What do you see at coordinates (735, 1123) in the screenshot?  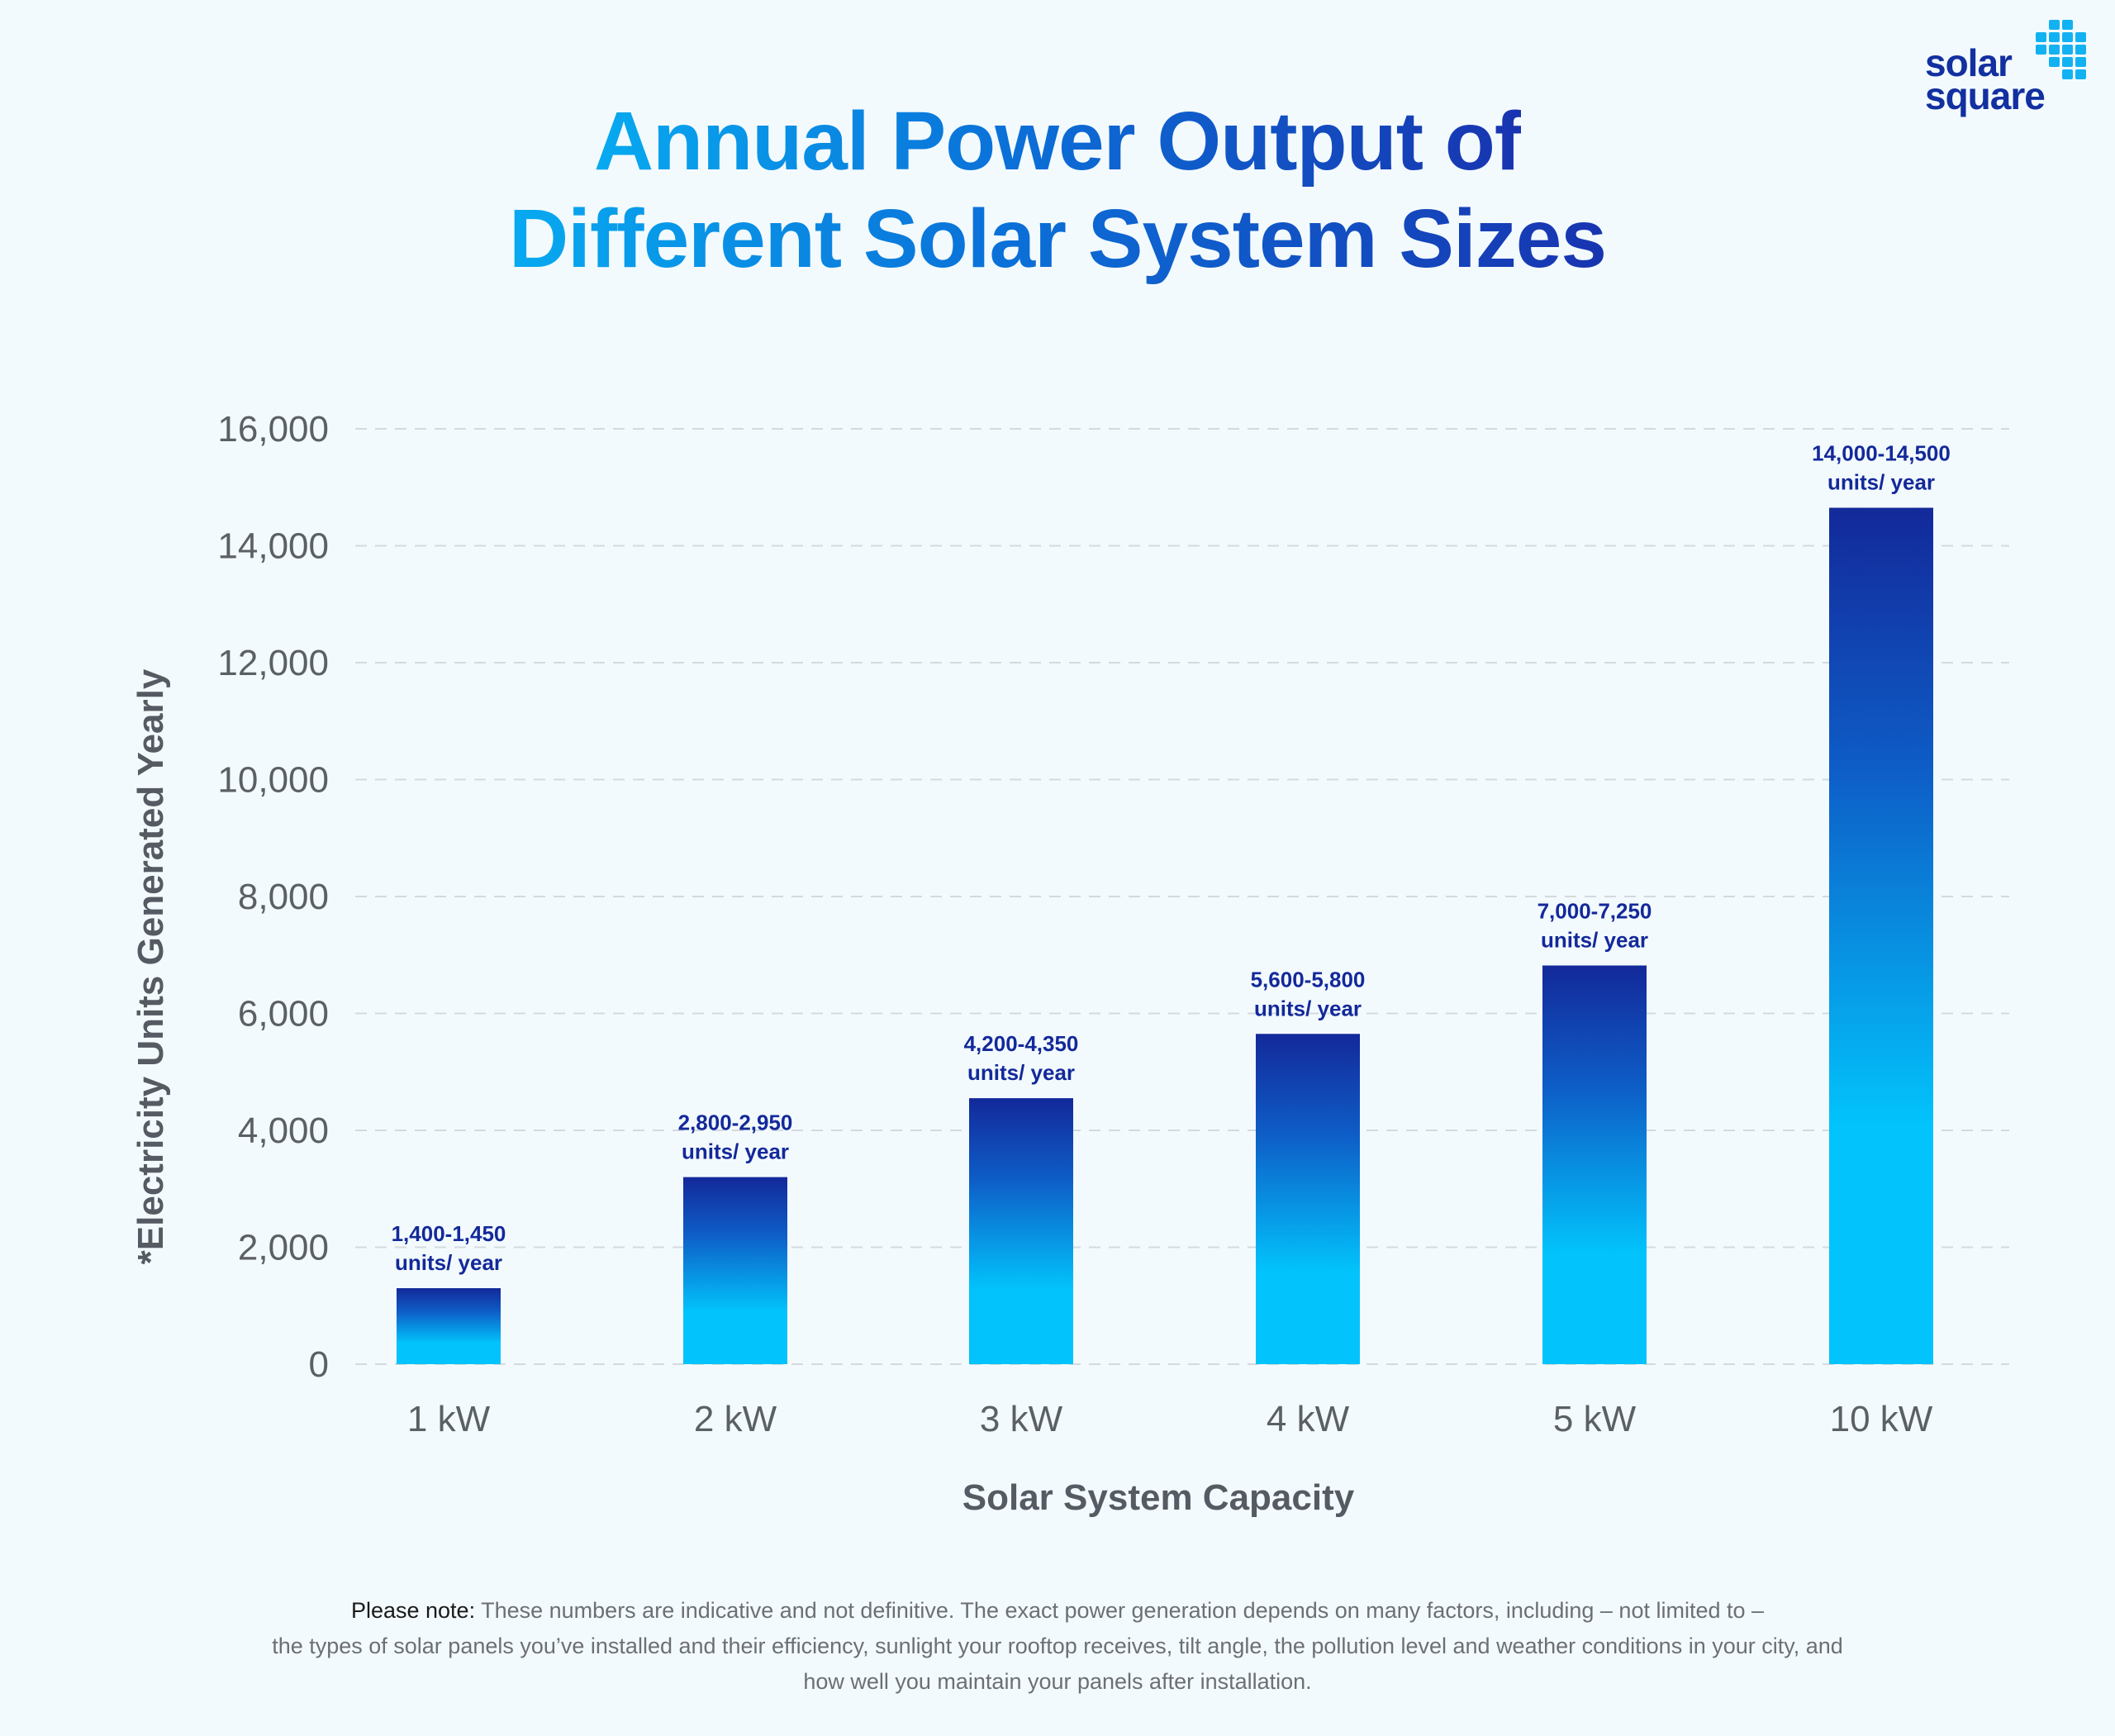 I see `data-label-range: 2,800-2,950` at bounding box center [735, 1123].